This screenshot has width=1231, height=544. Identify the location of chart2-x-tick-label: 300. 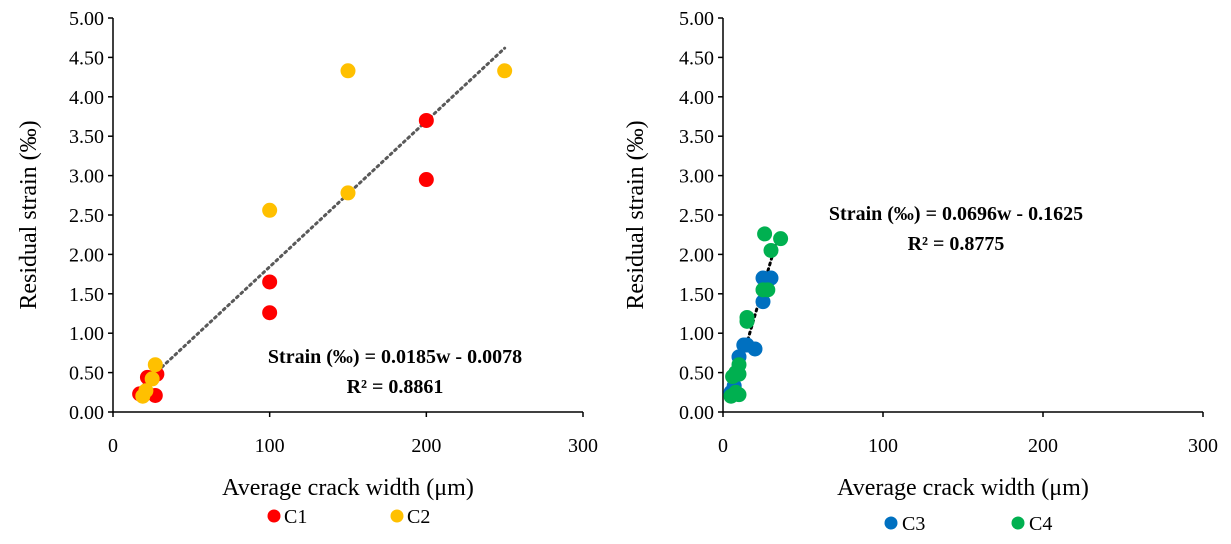
(1203, 446).